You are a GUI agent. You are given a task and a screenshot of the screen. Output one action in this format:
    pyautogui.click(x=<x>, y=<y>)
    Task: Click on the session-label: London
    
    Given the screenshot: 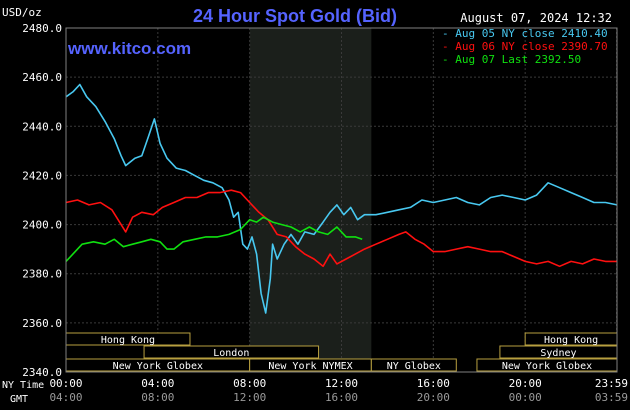 What is the action you would take?
    pyautogui.click(x=231, y=353)
    